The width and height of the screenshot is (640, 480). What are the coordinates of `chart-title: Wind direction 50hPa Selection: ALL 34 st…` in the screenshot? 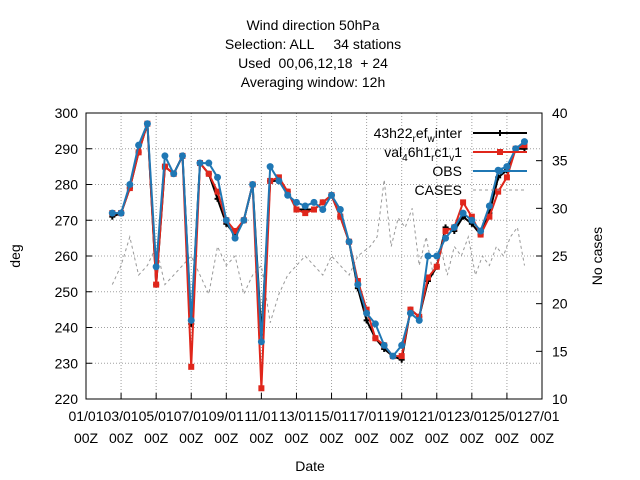 It's located at (313, 53).